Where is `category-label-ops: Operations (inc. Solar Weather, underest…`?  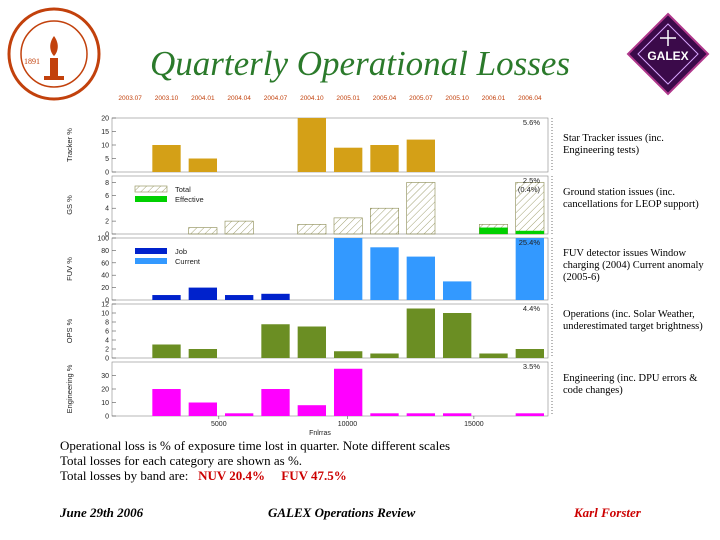
category-label-ops: Operations (inc. Solar Weather, underest… is located at coordinates (633, 320).